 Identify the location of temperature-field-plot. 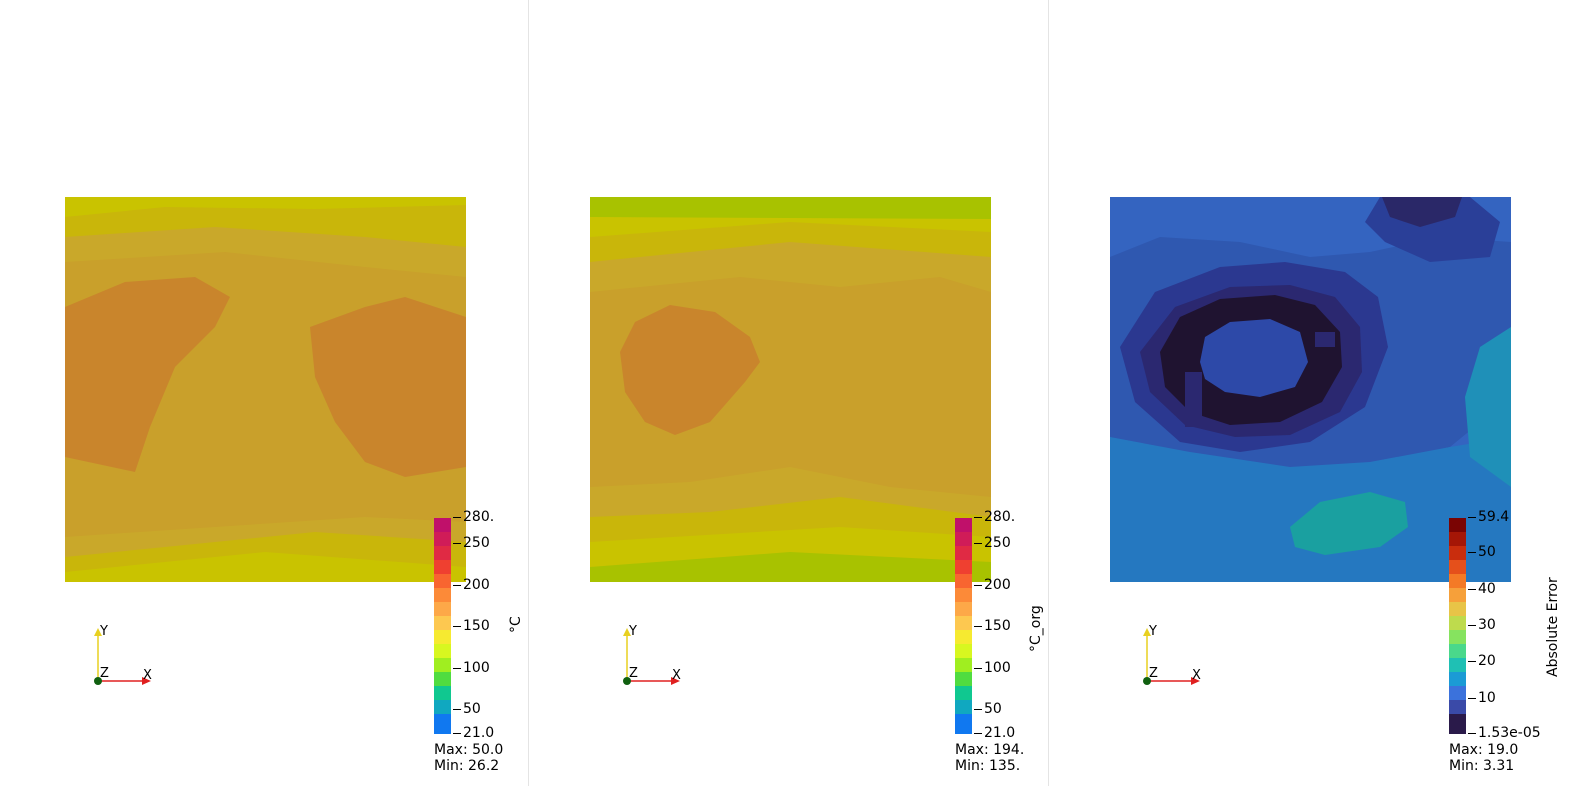
(265, 389).